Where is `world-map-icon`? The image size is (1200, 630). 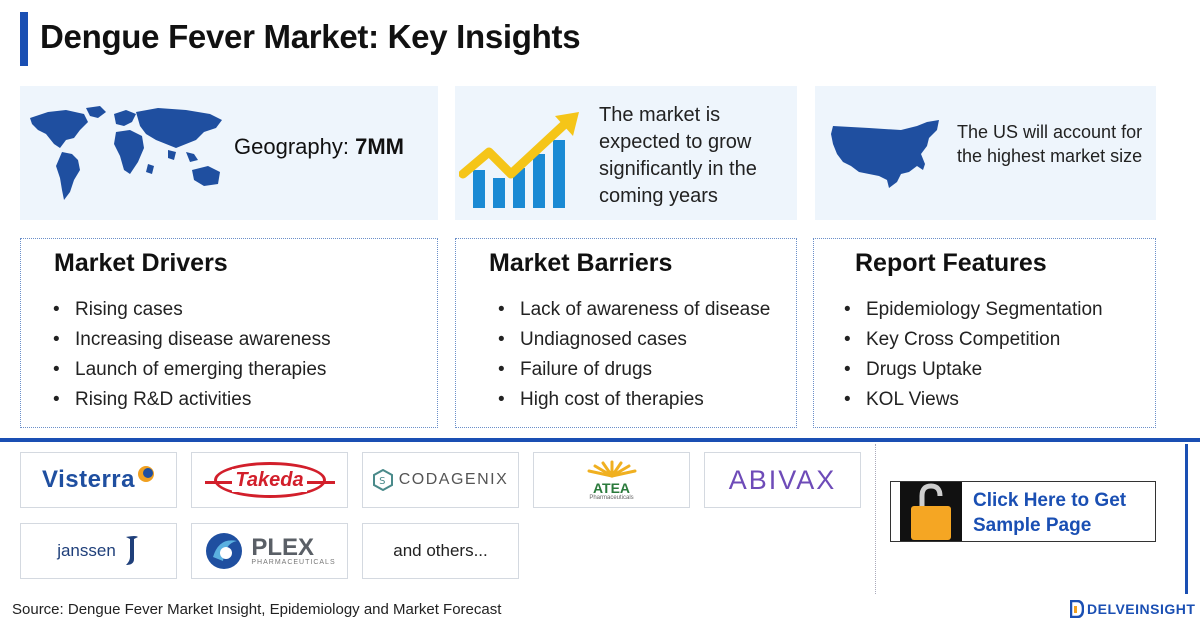 world-map-icon is located at coordinates (126, 153).